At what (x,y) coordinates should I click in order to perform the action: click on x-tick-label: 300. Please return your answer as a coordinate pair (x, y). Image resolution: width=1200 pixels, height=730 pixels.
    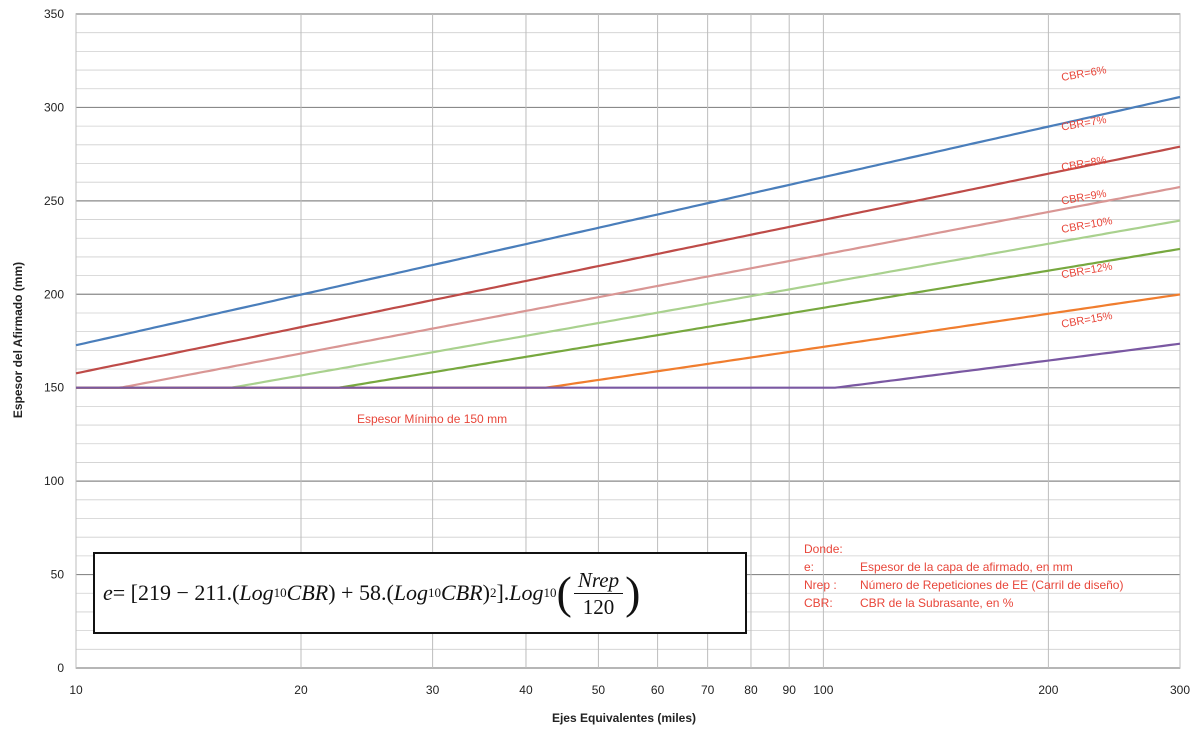
    Looking at the image, I should click on (1180, 690).